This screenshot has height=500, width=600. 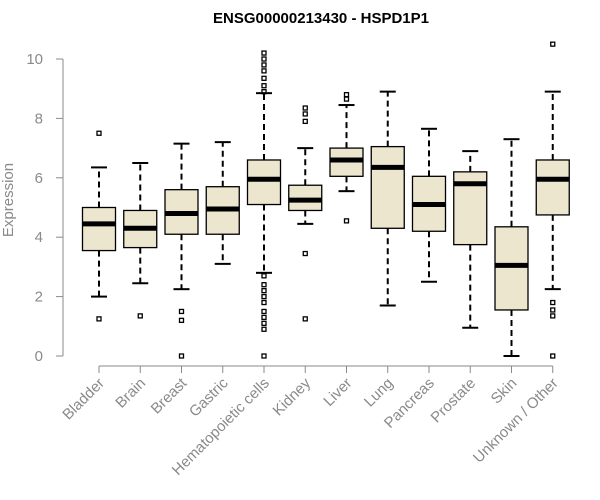 I want to click on box-bladder, so click(x=99, y=226).